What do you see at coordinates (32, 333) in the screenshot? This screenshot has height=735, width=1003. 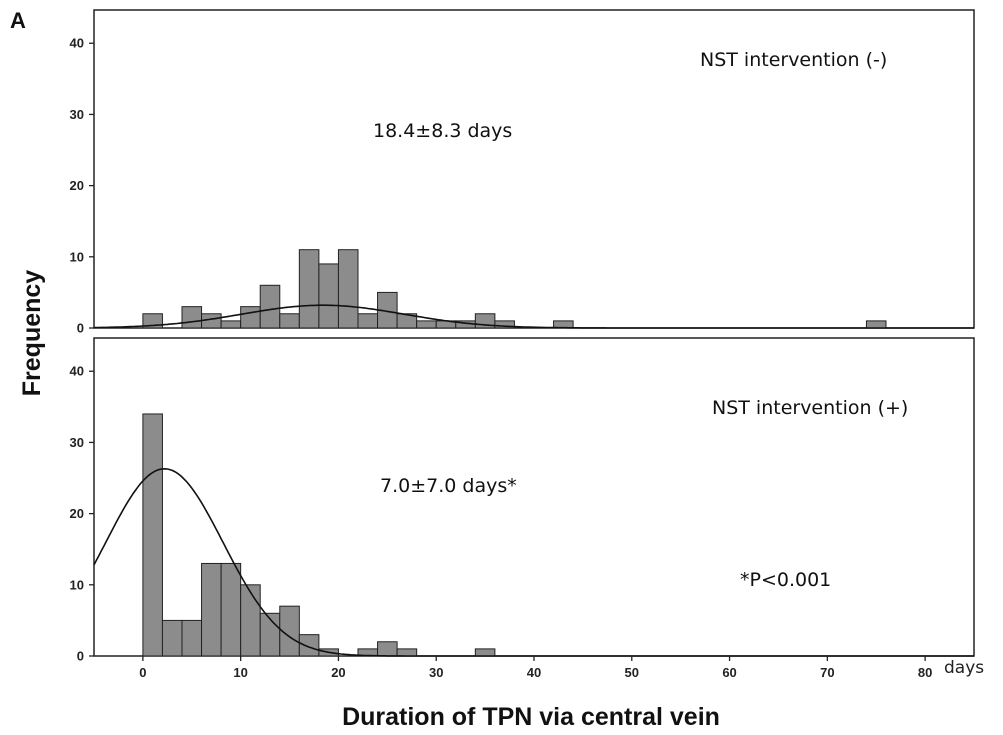 I see `y-axis-title: Frequency` at bounding box center [32, 333].